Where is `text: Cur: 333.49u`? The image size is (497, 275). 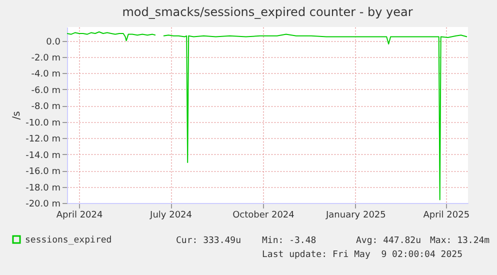
text: Cur: 333.49u is located at coordinates (209, 241).